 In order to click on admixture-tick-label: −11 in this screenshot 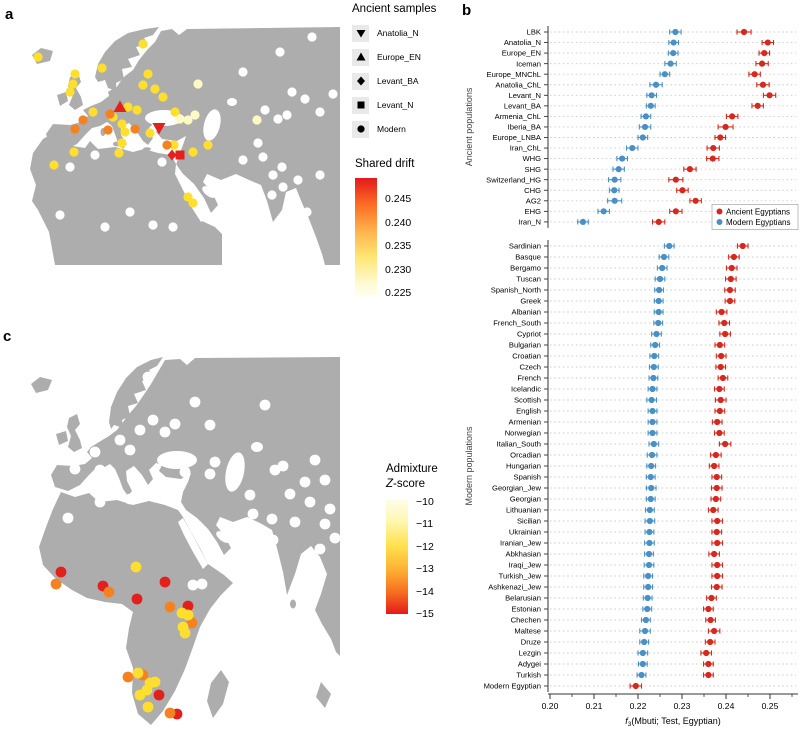, I will do `click(425, 524)`.